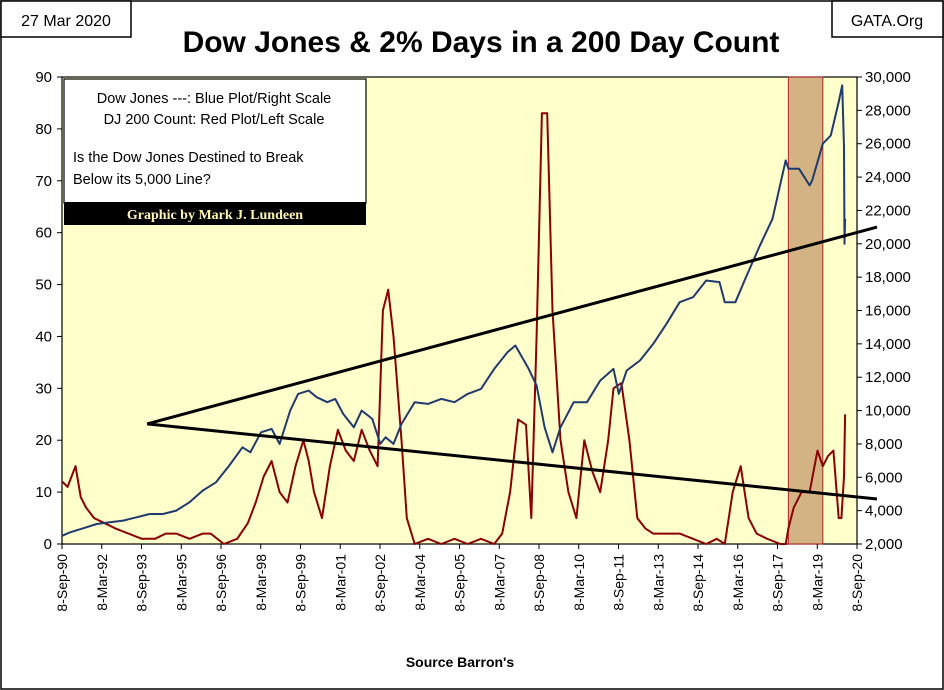 The width and height of the screenshot is (944, 690). Describe the element at coordinates (221, 583) in the screenshot. I see `x-tick-label: 8-Sep-96` at that location.